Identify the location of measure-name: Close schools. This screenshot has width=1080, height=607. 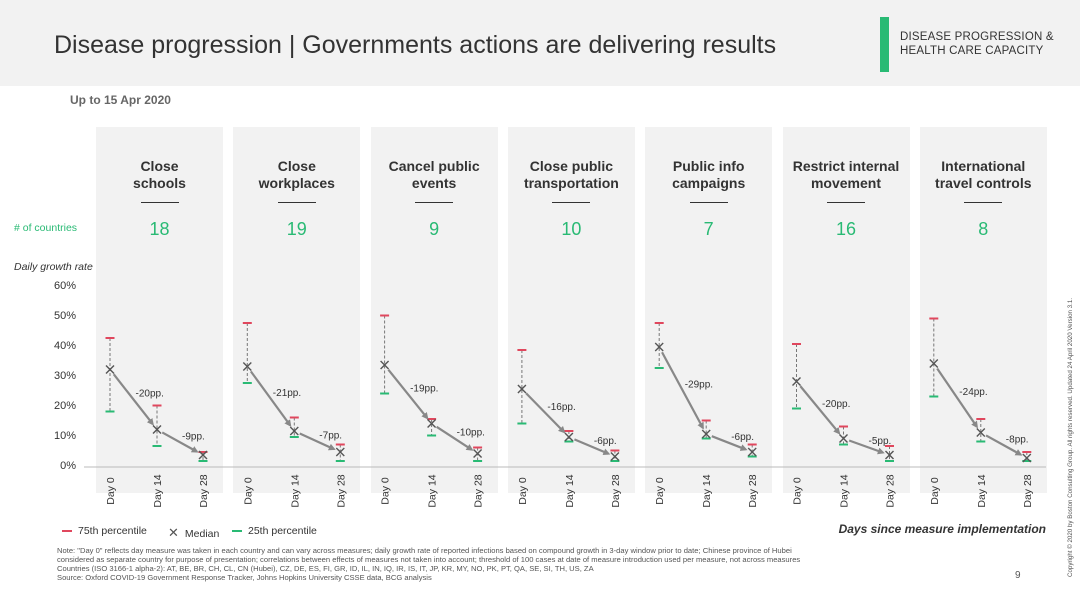
(159, 175).